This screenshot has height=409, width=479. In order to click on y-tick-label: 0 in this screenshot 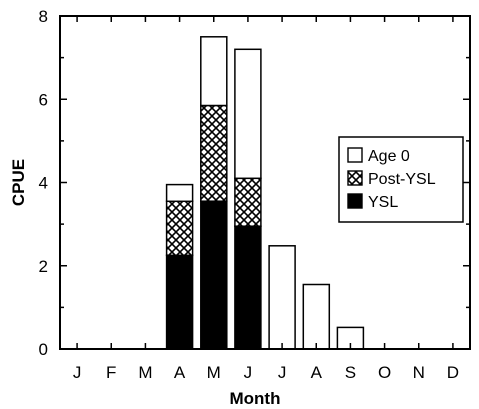, I will do `click(43, 349)`.